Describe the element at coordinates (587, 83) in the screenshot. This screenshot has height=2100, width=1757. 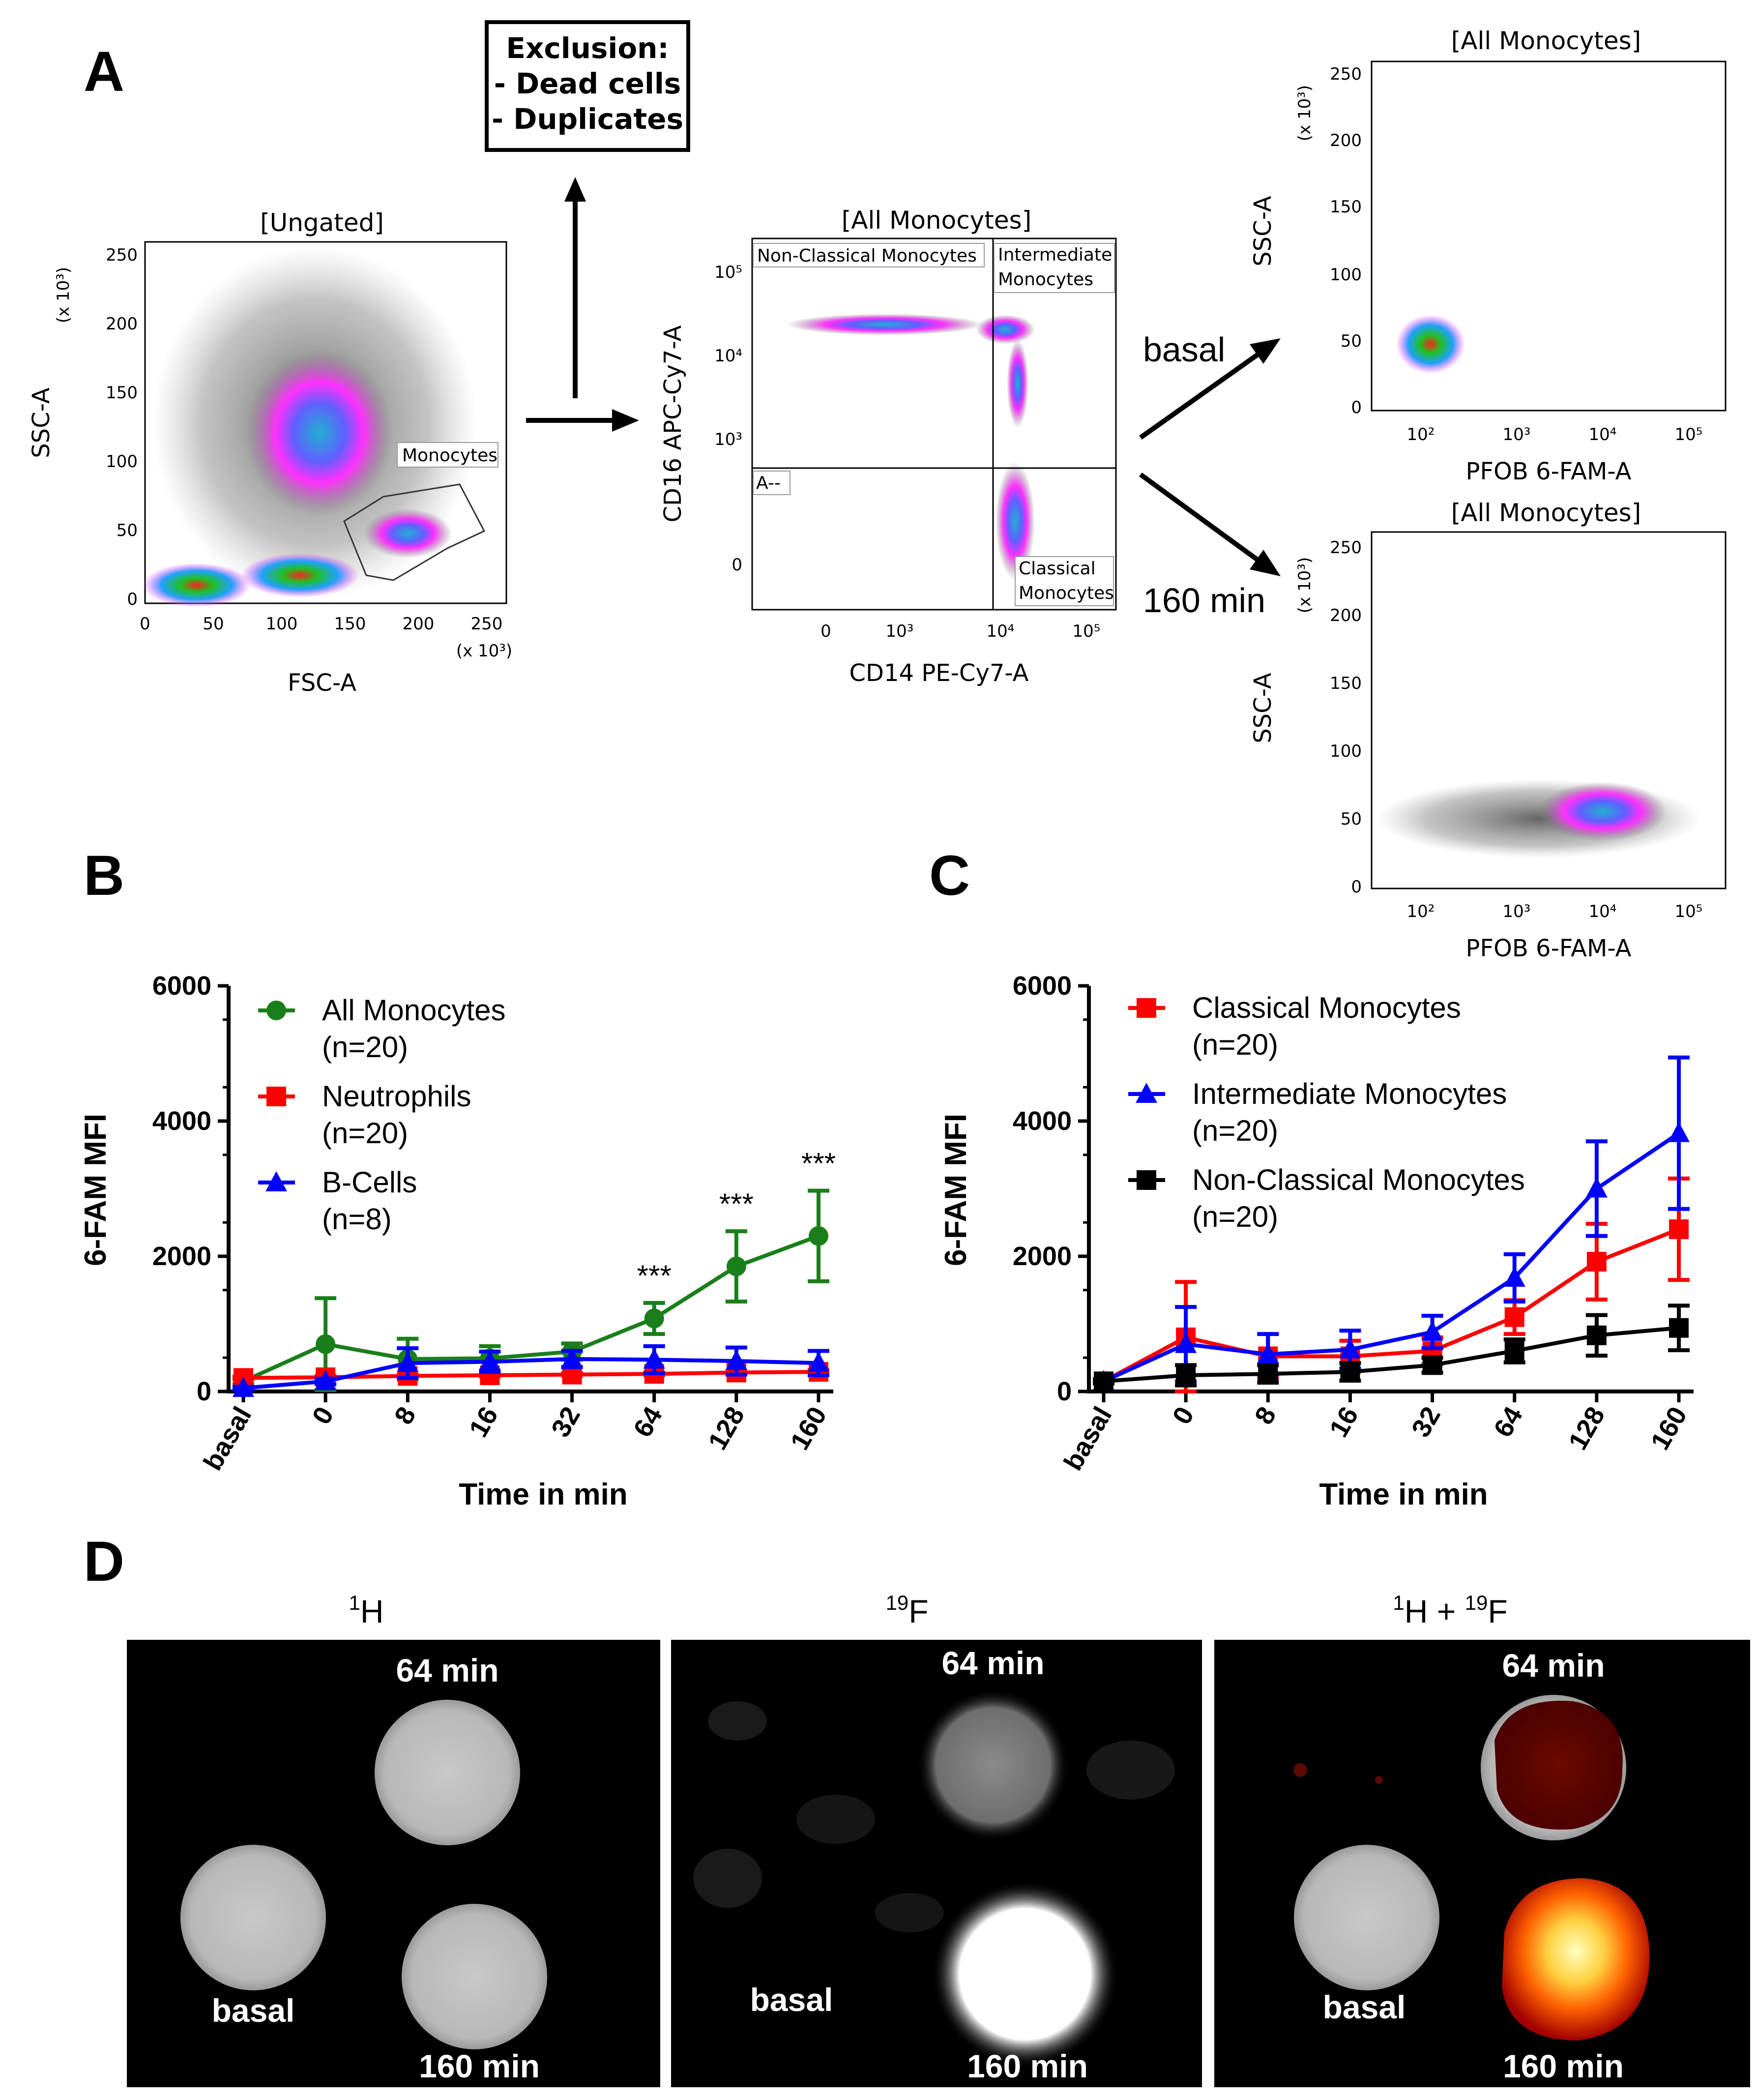
I see `exclusion-dead-cells: - Dead cells` at that location.